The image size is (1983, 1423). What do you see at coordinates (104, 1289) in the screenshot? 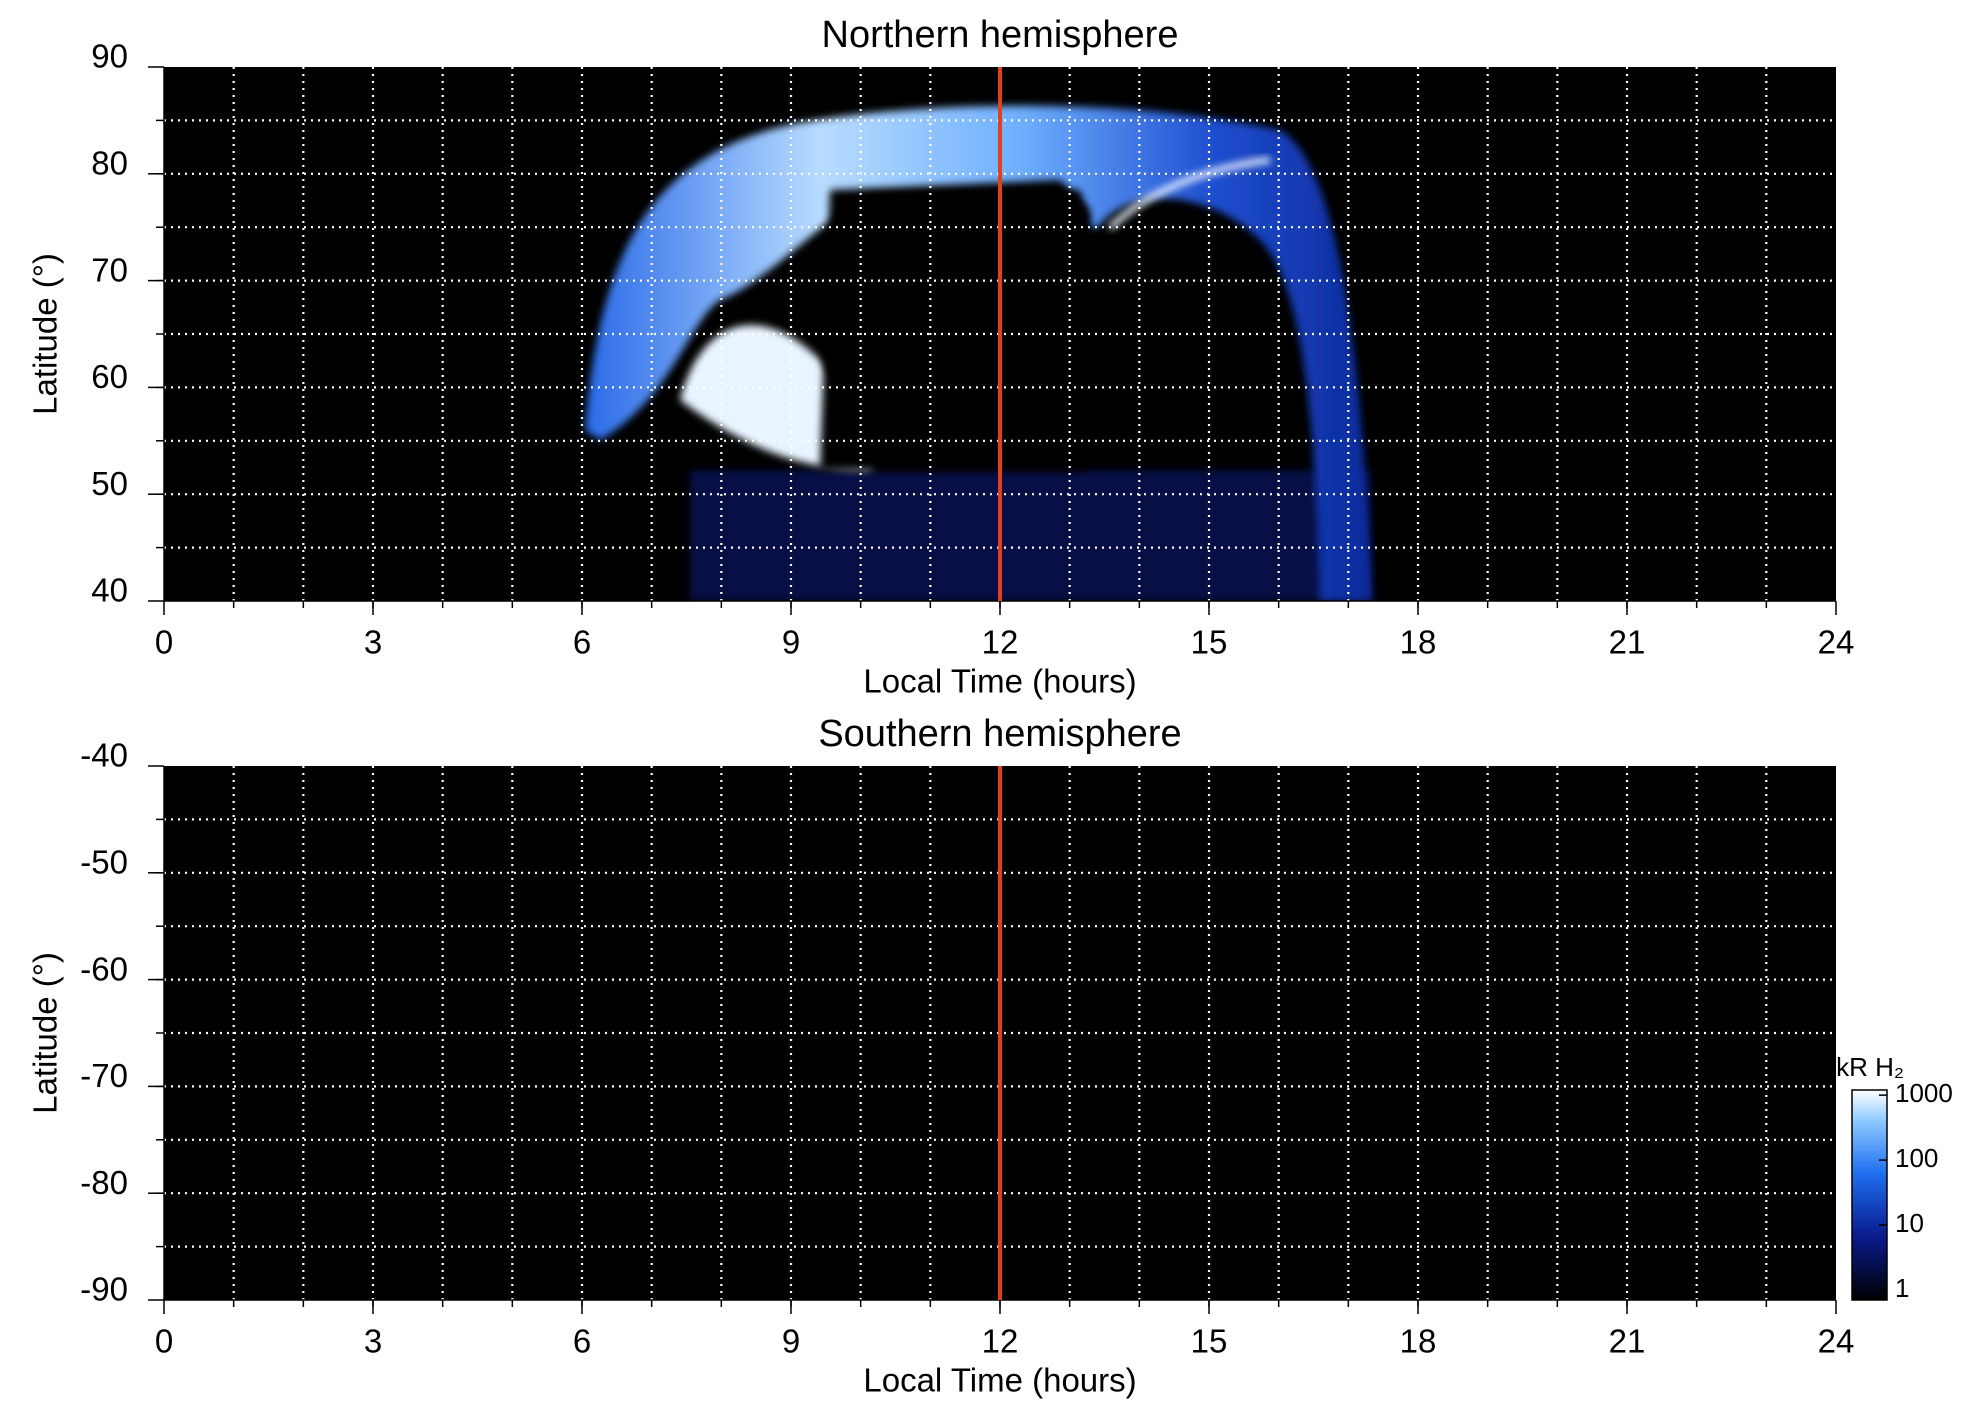
I see `y-tick-label: -90` at bounding box center [104, 1289].